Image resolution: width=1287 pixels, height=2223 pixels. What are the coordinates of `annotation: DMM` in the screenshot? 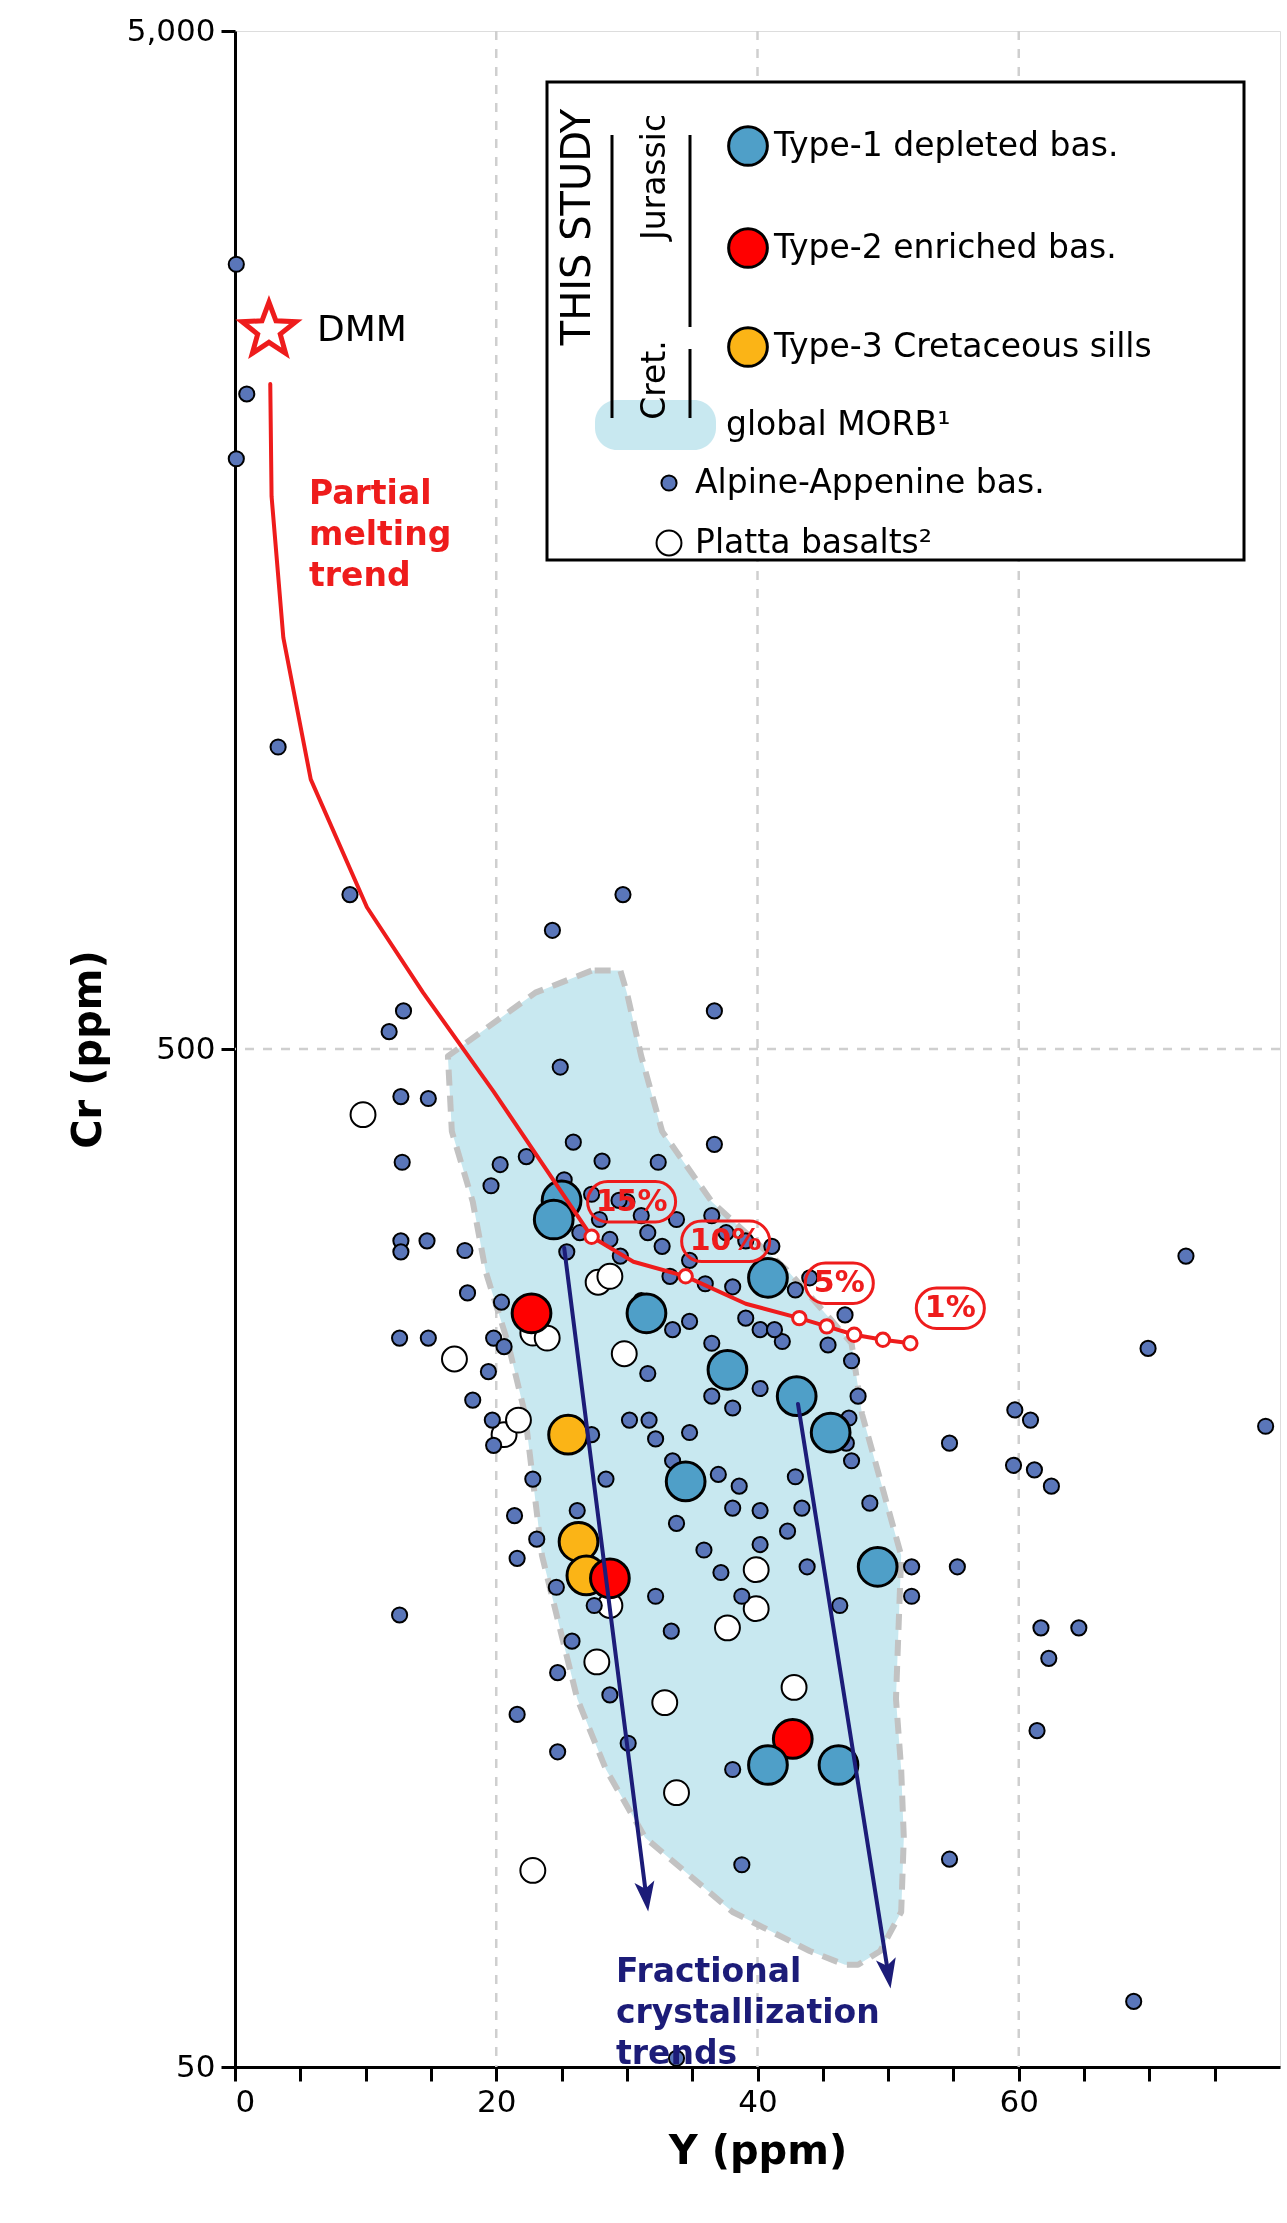 It's located at (361, 329).